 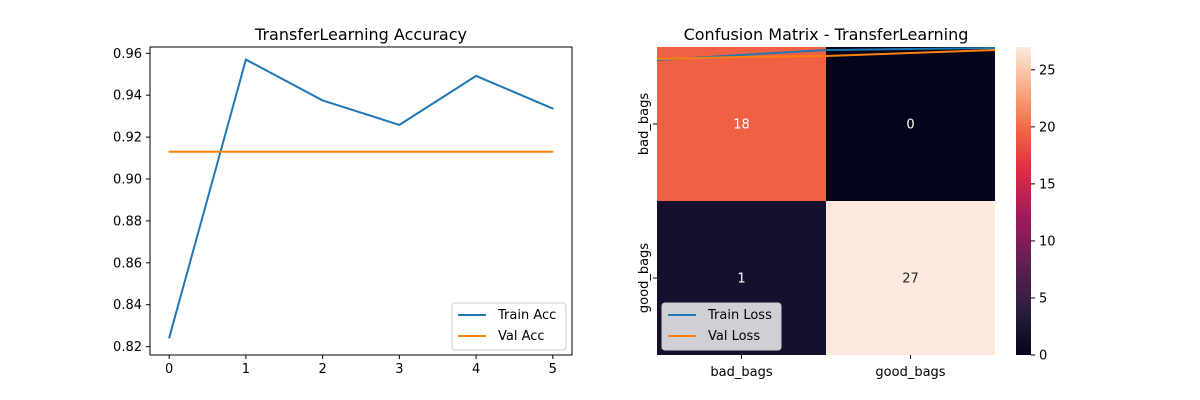 What do you see at coordinates (322, 369) in the screenshot?
I see `x-tick-label: 2` at bounding box center [322, 369].